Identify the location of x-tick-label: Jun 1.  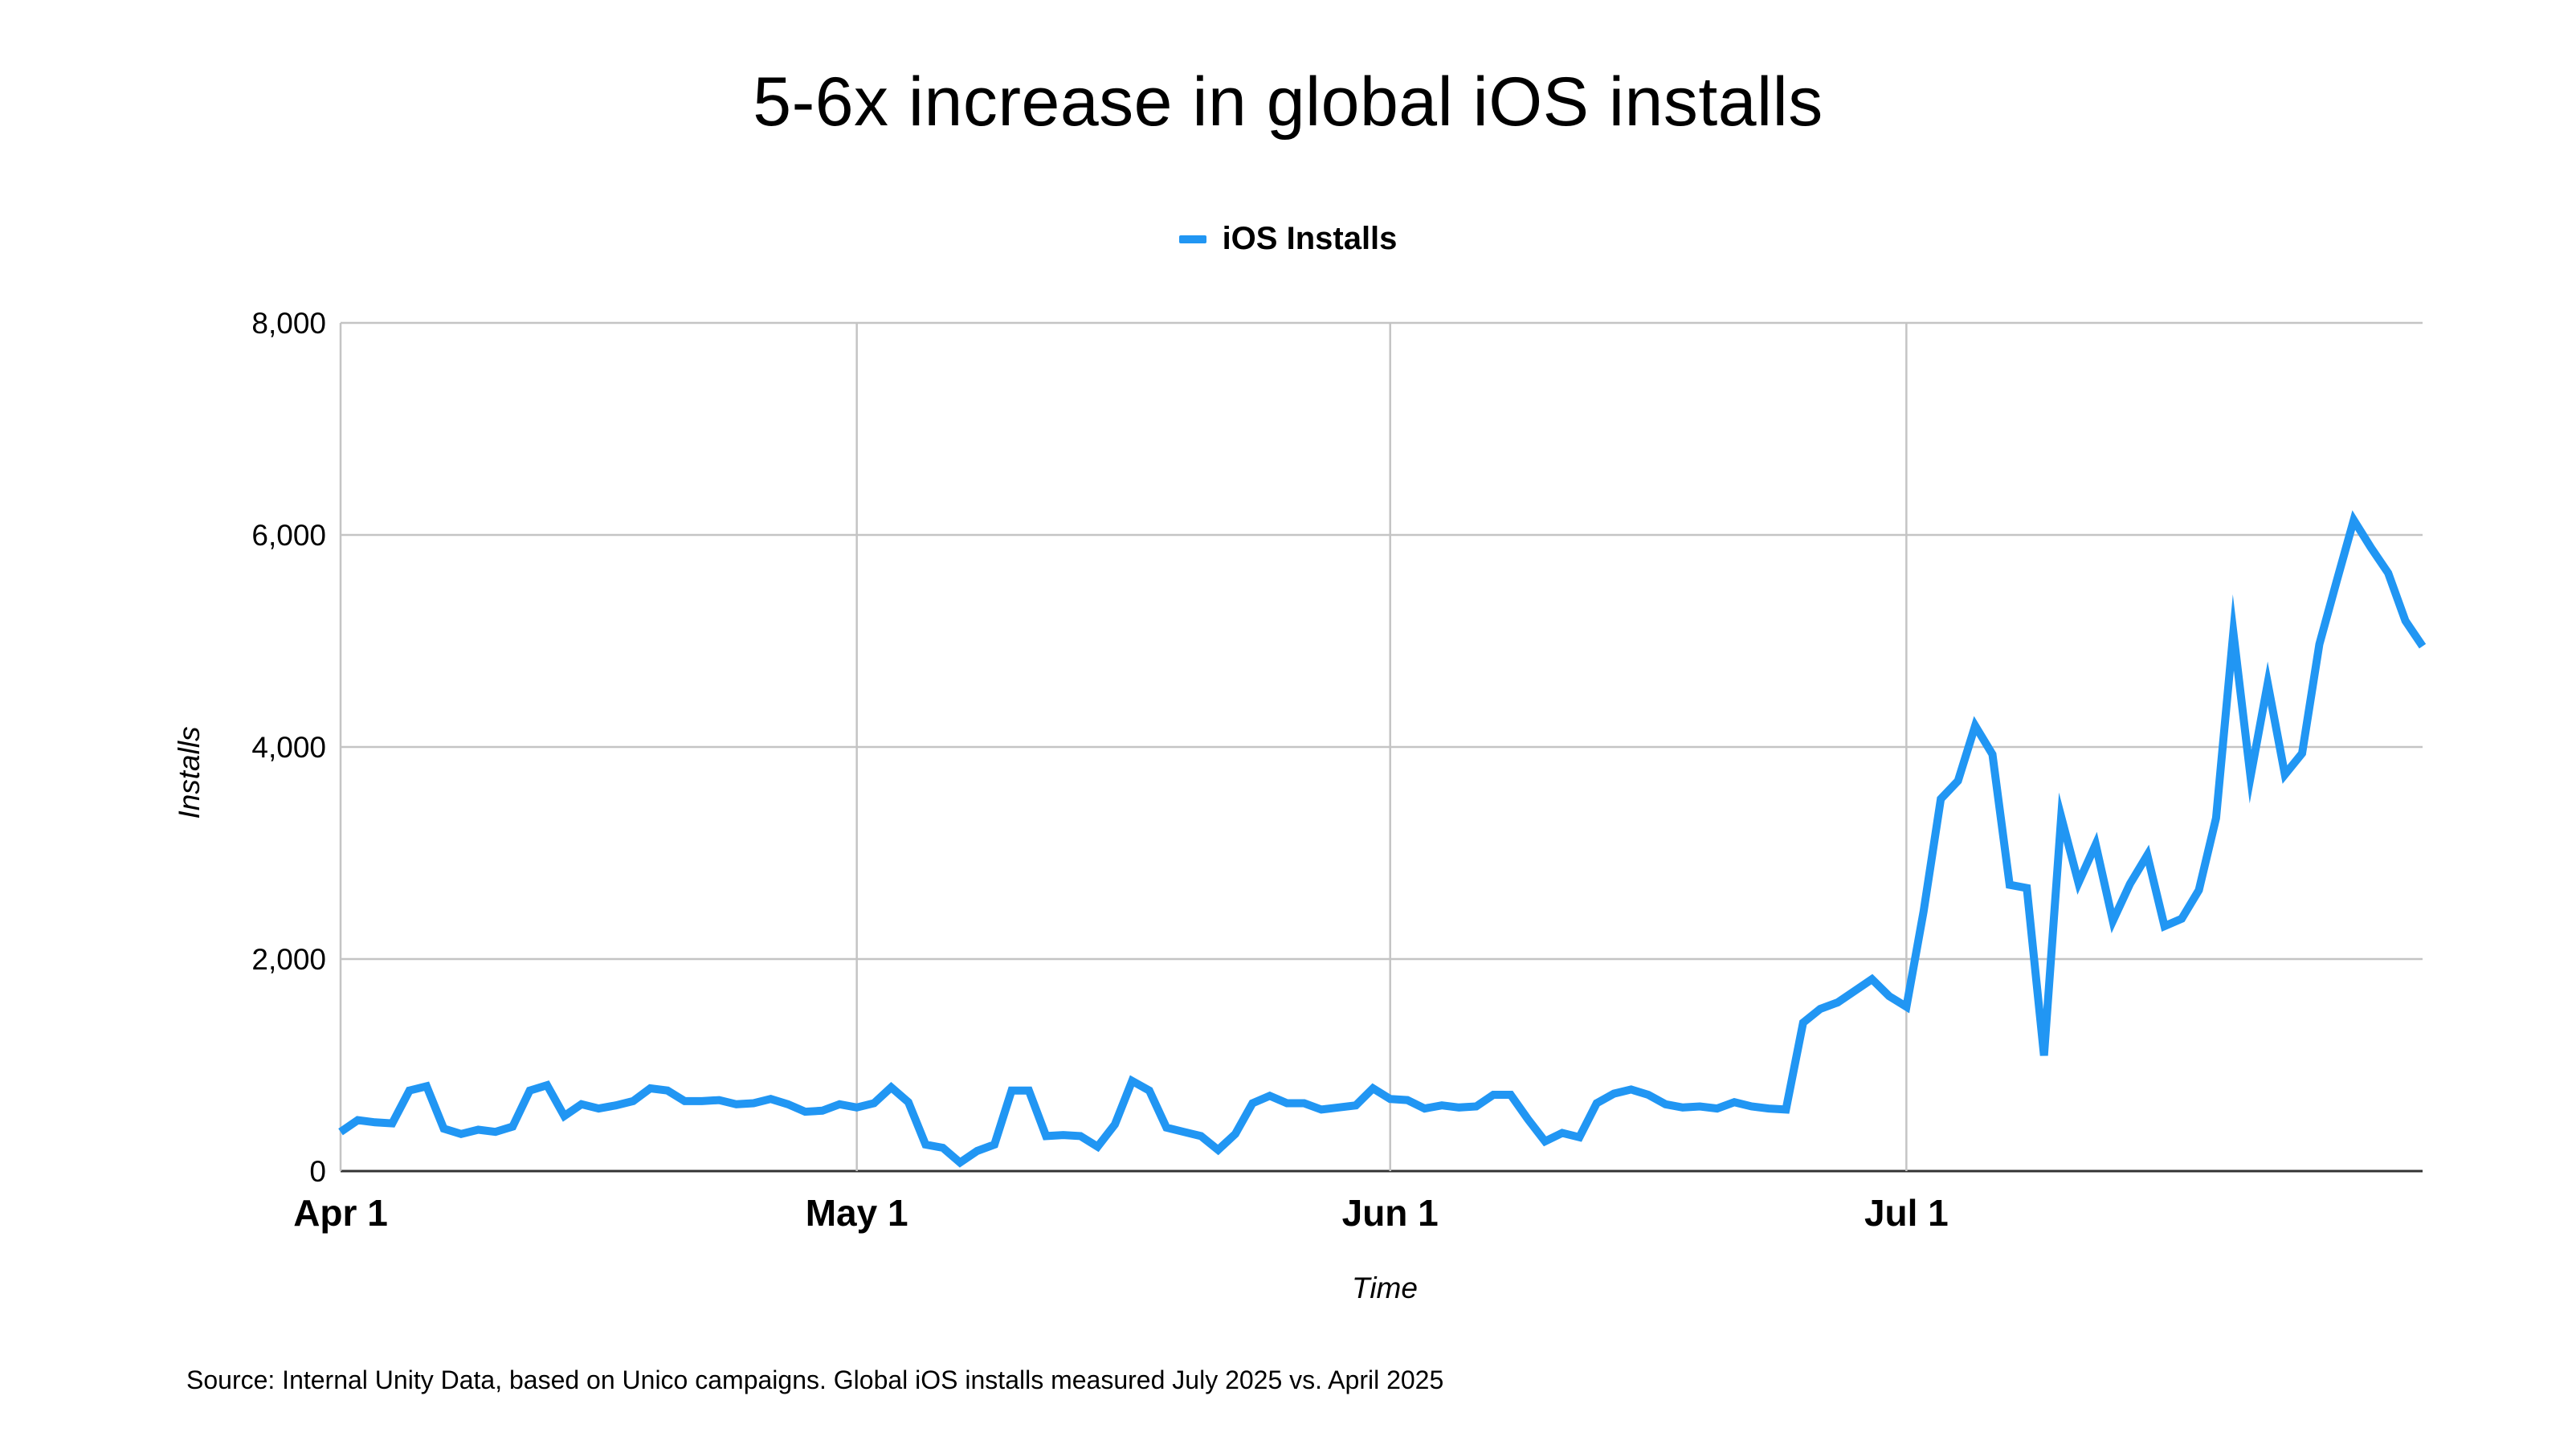
(1390, 1213).